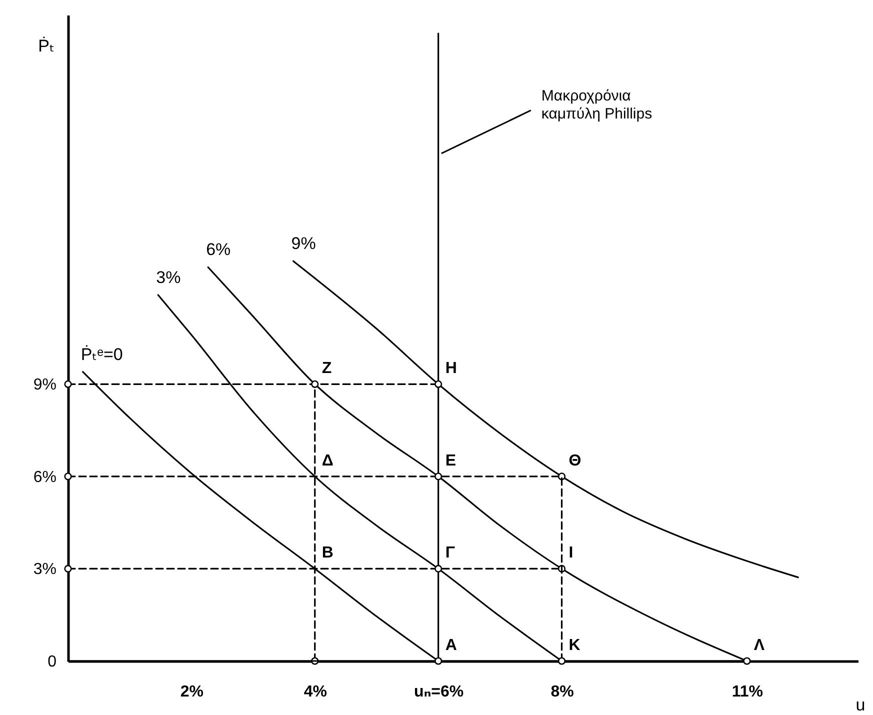  I want to click on series-label: 3%, so click(168, 277).